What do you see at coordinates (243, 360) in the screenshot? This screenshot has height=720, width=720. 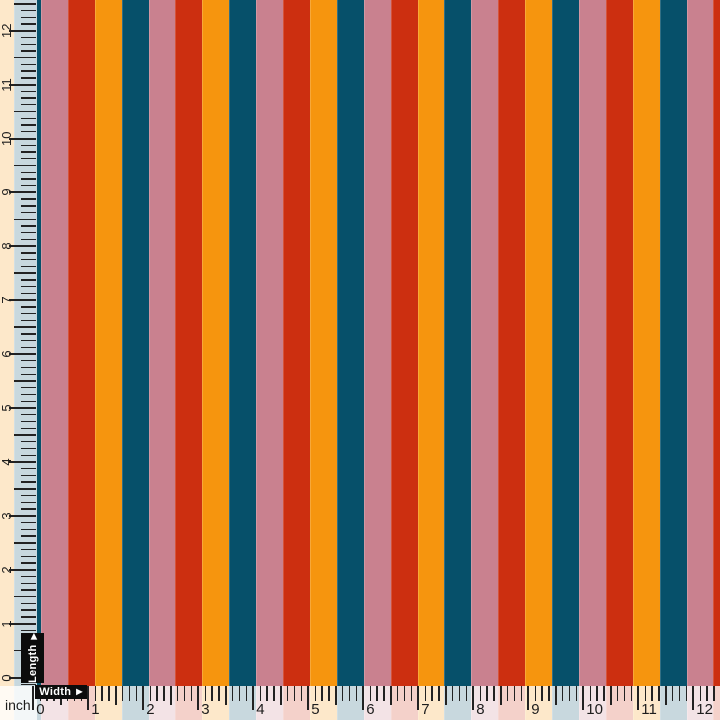 I see `fabric-stripe-teal` at bounding box center [243, 360].